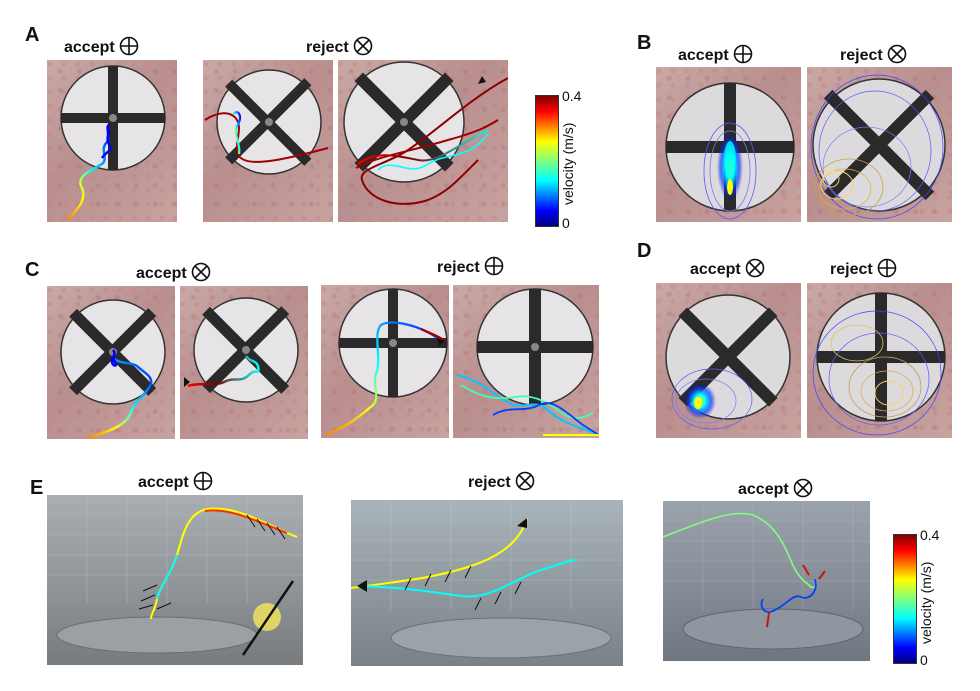  I want to click on panel-a-accept-caption: accept, so click(101, 46).